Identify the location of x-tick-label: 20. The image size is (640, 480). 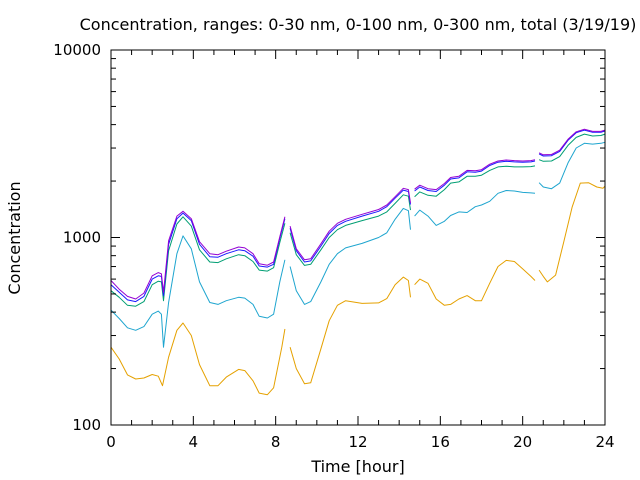
(522, 442).